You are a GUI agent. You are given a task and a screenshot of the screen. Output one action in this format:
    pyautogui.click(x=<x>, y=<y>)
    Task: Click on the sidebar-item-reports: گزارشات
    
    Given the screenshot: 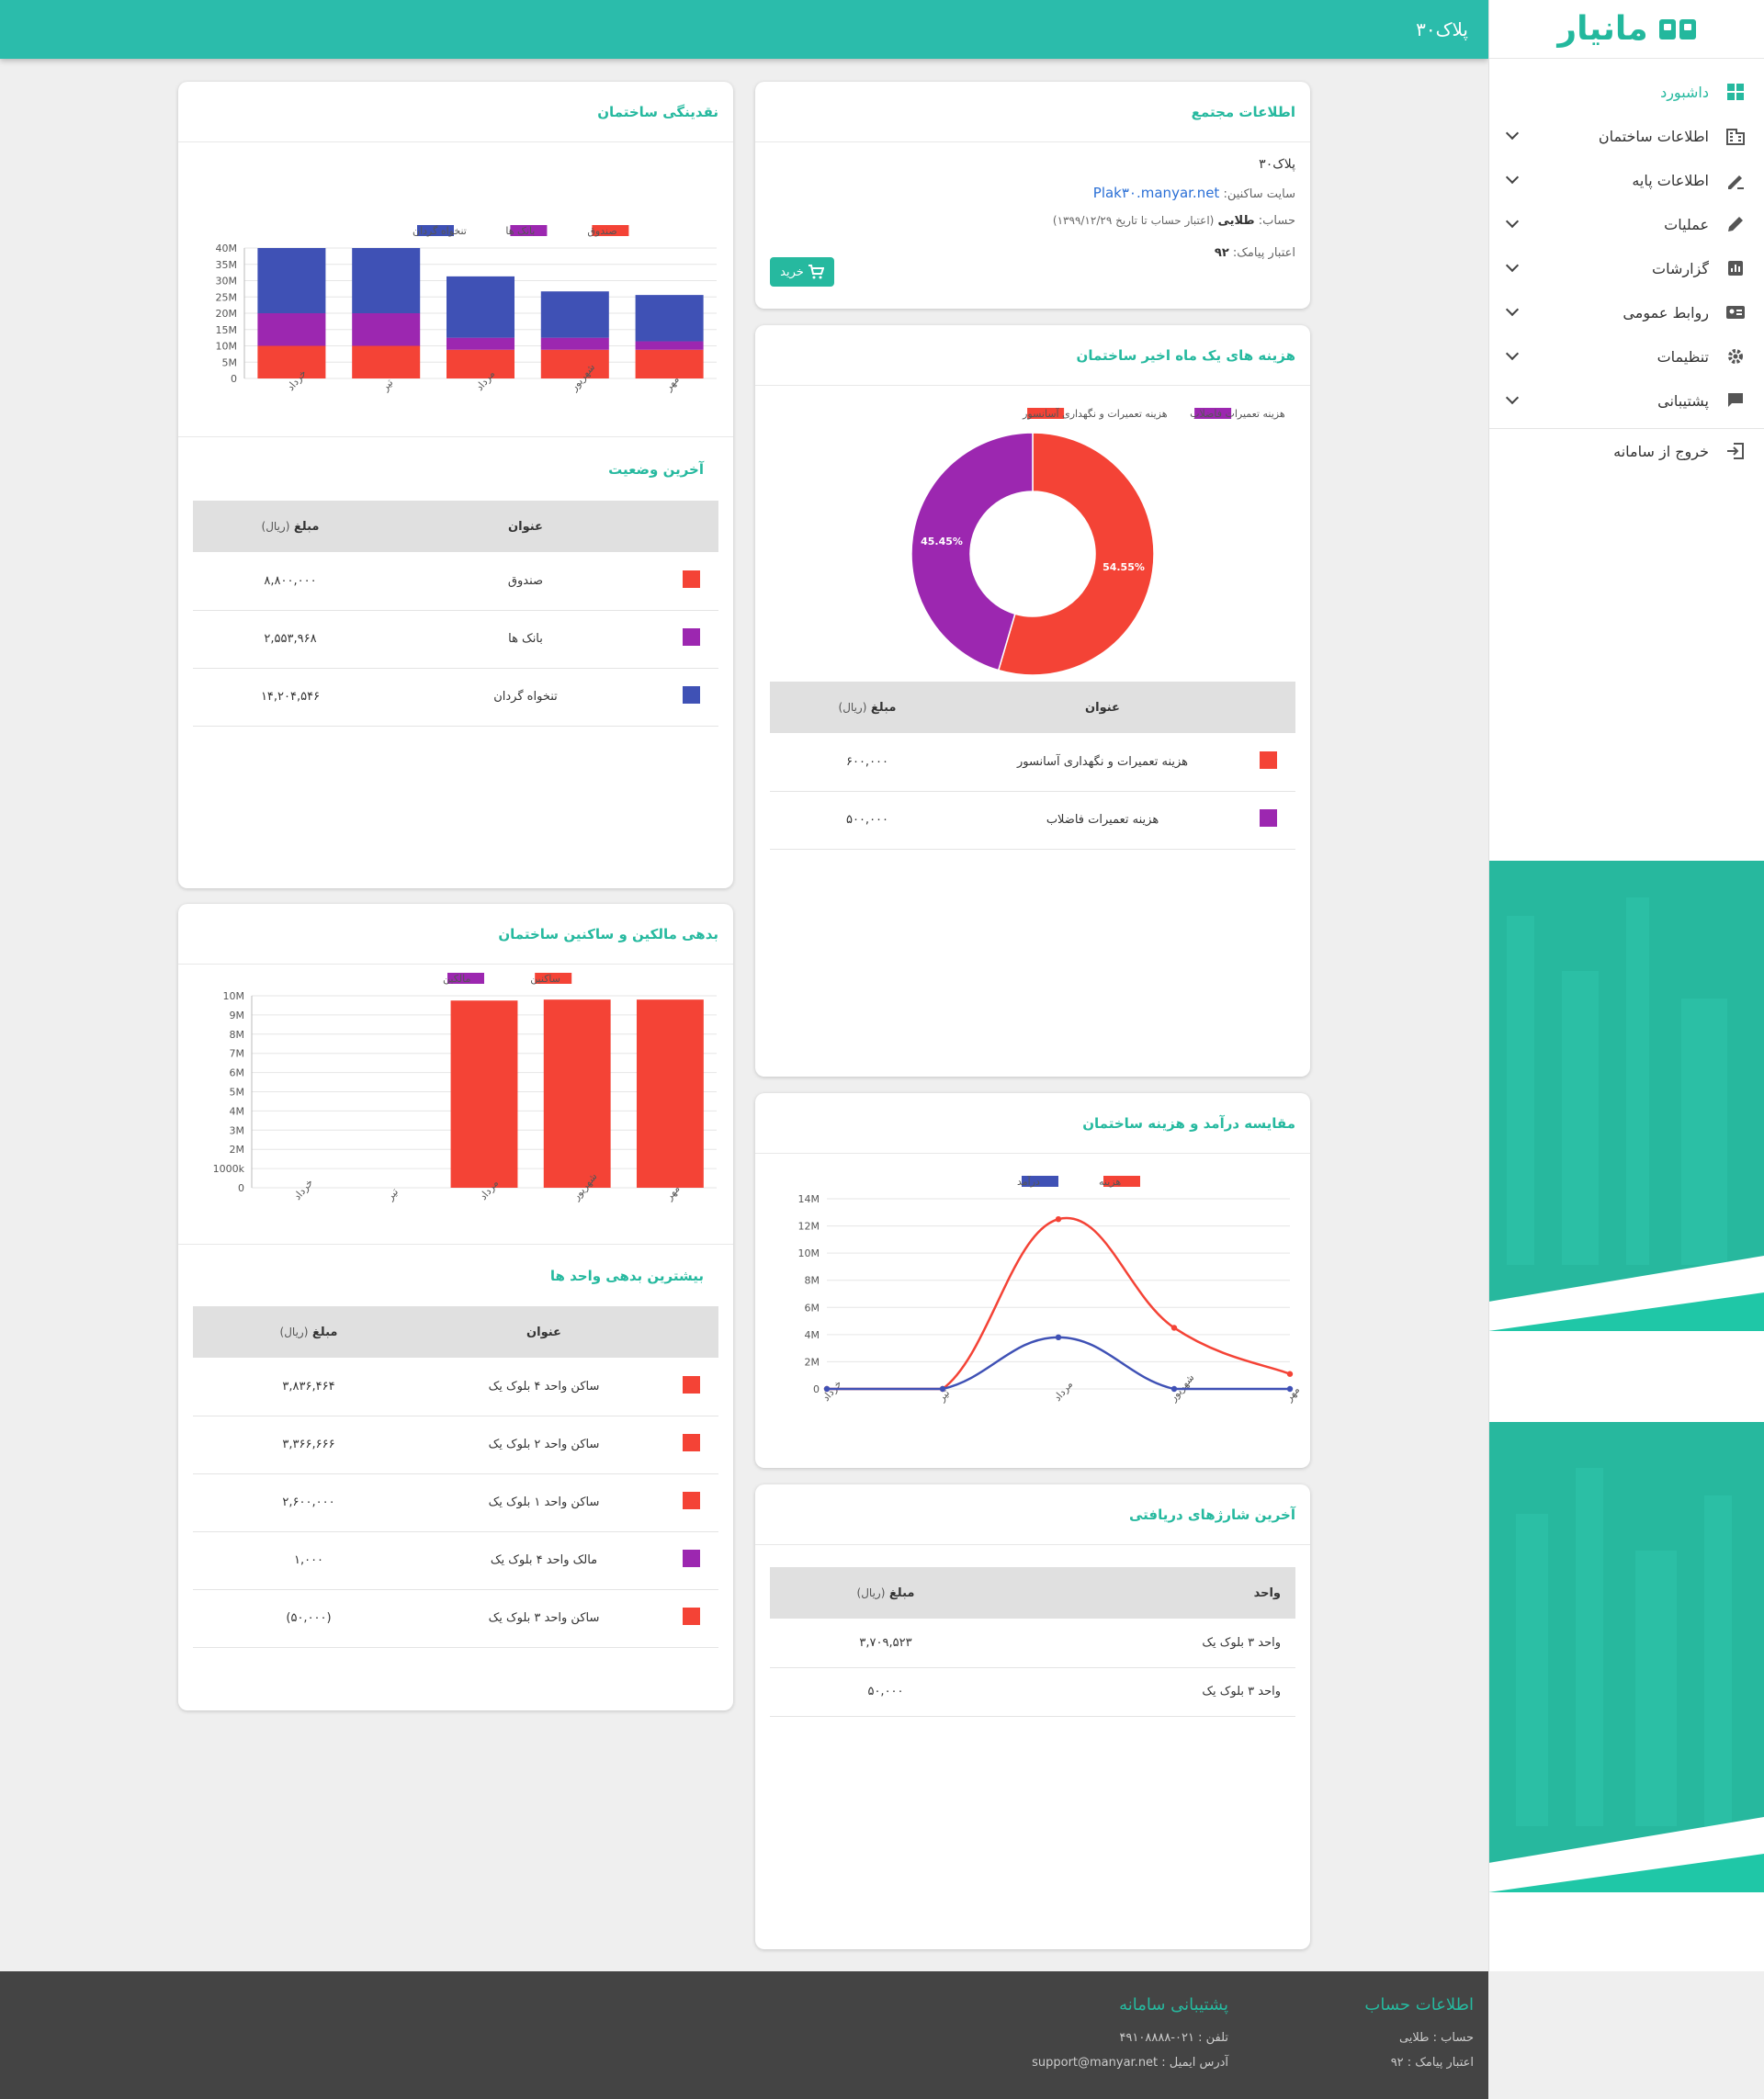 What is the action you would take?
    pyautogui.click(x=1626, y=268)
    